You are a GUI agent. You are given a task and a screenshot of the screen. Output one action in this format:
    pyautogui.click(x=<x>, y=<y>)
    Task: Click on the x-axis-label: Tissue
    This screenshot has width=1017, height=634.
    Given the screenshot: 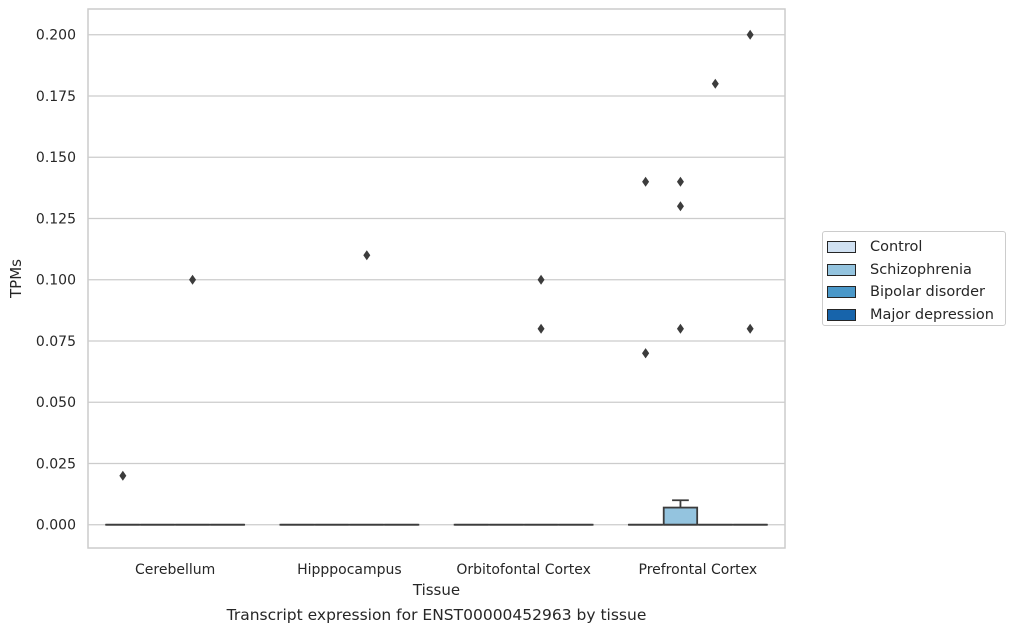 What is the action you would take?
    pyautogui.click(x=436, y=590)
    